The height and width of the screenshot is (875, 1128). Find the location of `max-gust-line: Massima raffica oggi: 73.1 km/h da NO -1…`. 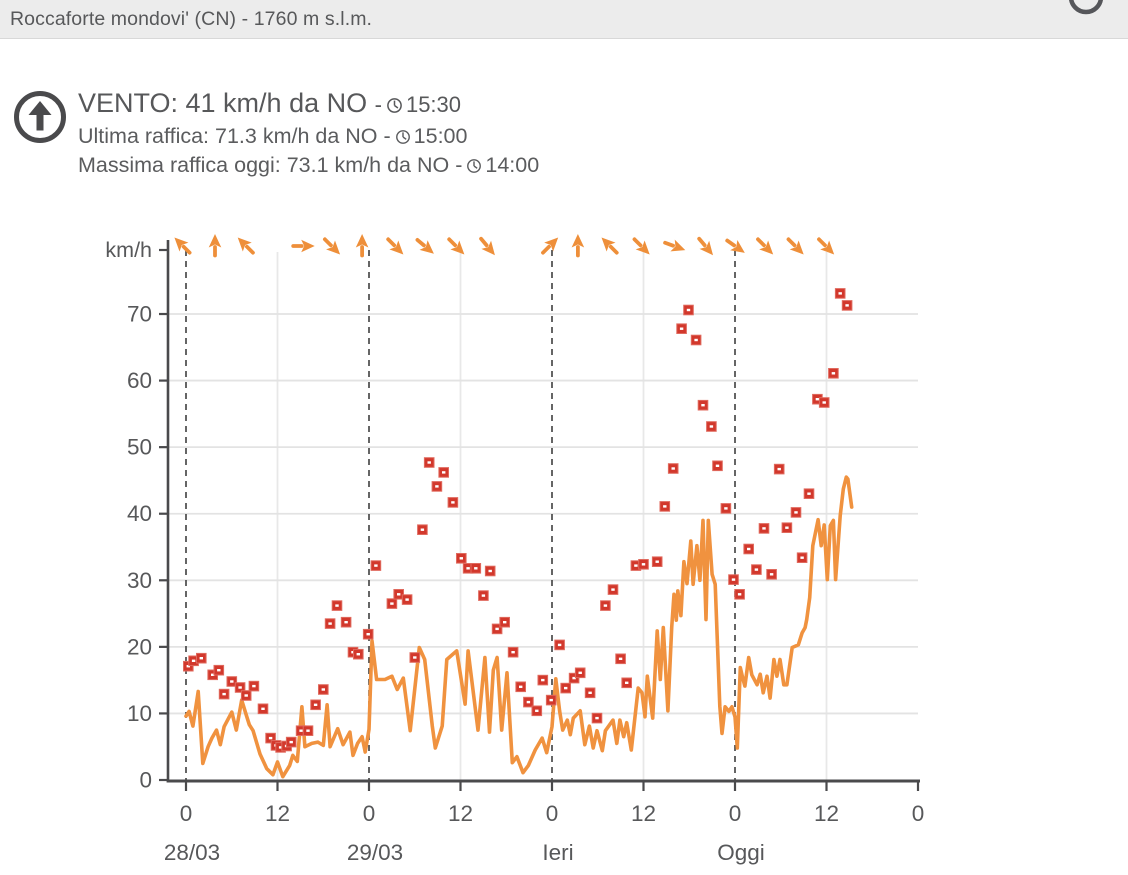

max-gust-line: Massima raffica oggi: 73.1 km/h da NO -1… is located at coordinates (309, 165).